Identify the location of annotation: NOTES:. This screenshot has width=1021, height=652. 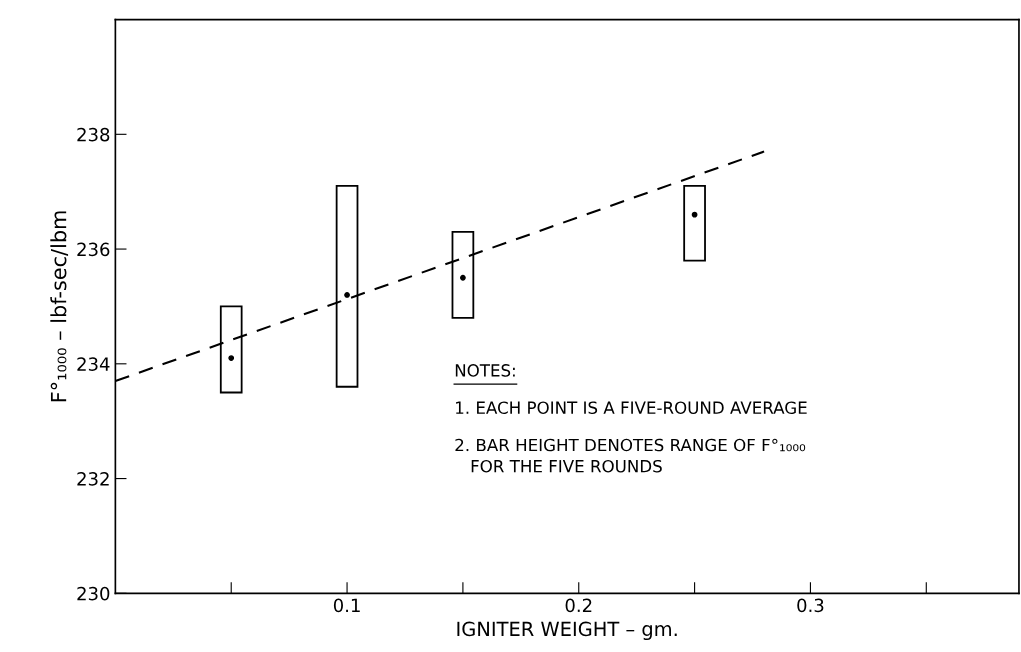
(485, 370).